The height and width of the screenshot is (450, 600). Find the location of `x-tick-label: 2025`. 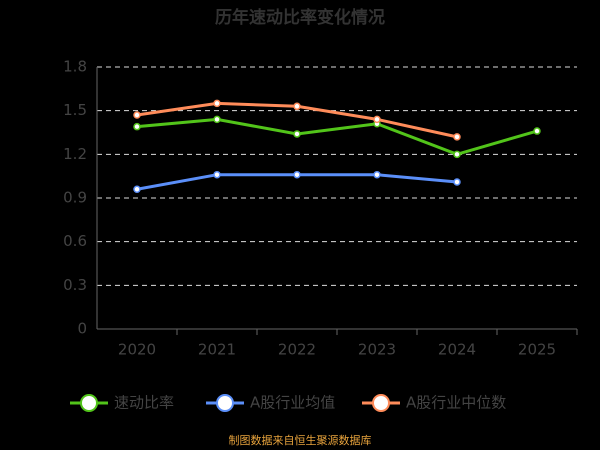

x-tick-label: 2025 is located at coordinates (537, 350).